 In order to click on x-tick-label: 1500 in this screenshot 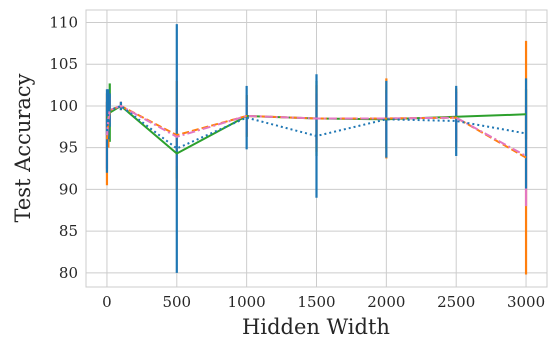, I will do `click(316, 302)`.